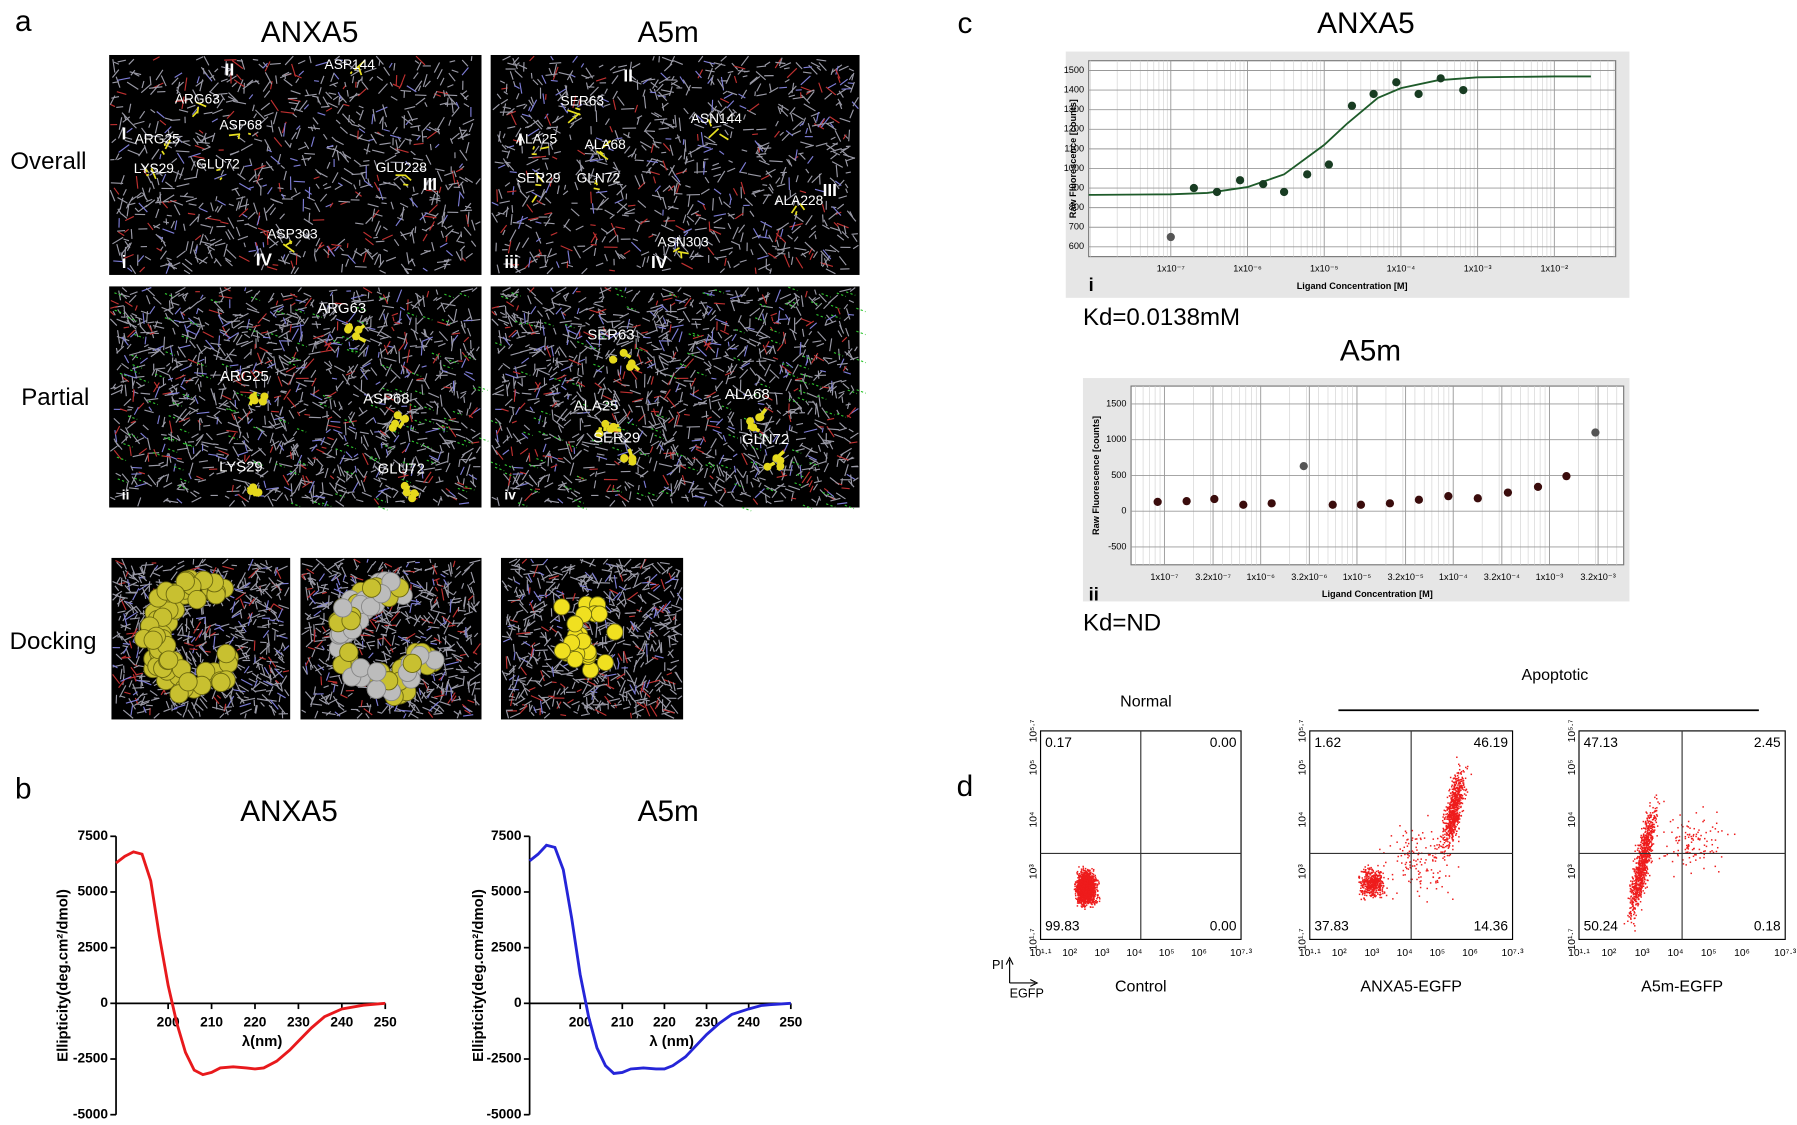 This screenshot has width=1797, height=1125. What do you see at coordinates (264, 260) in the screenshot?
I see `domain-label: IV` at bounding box center [264, 260].